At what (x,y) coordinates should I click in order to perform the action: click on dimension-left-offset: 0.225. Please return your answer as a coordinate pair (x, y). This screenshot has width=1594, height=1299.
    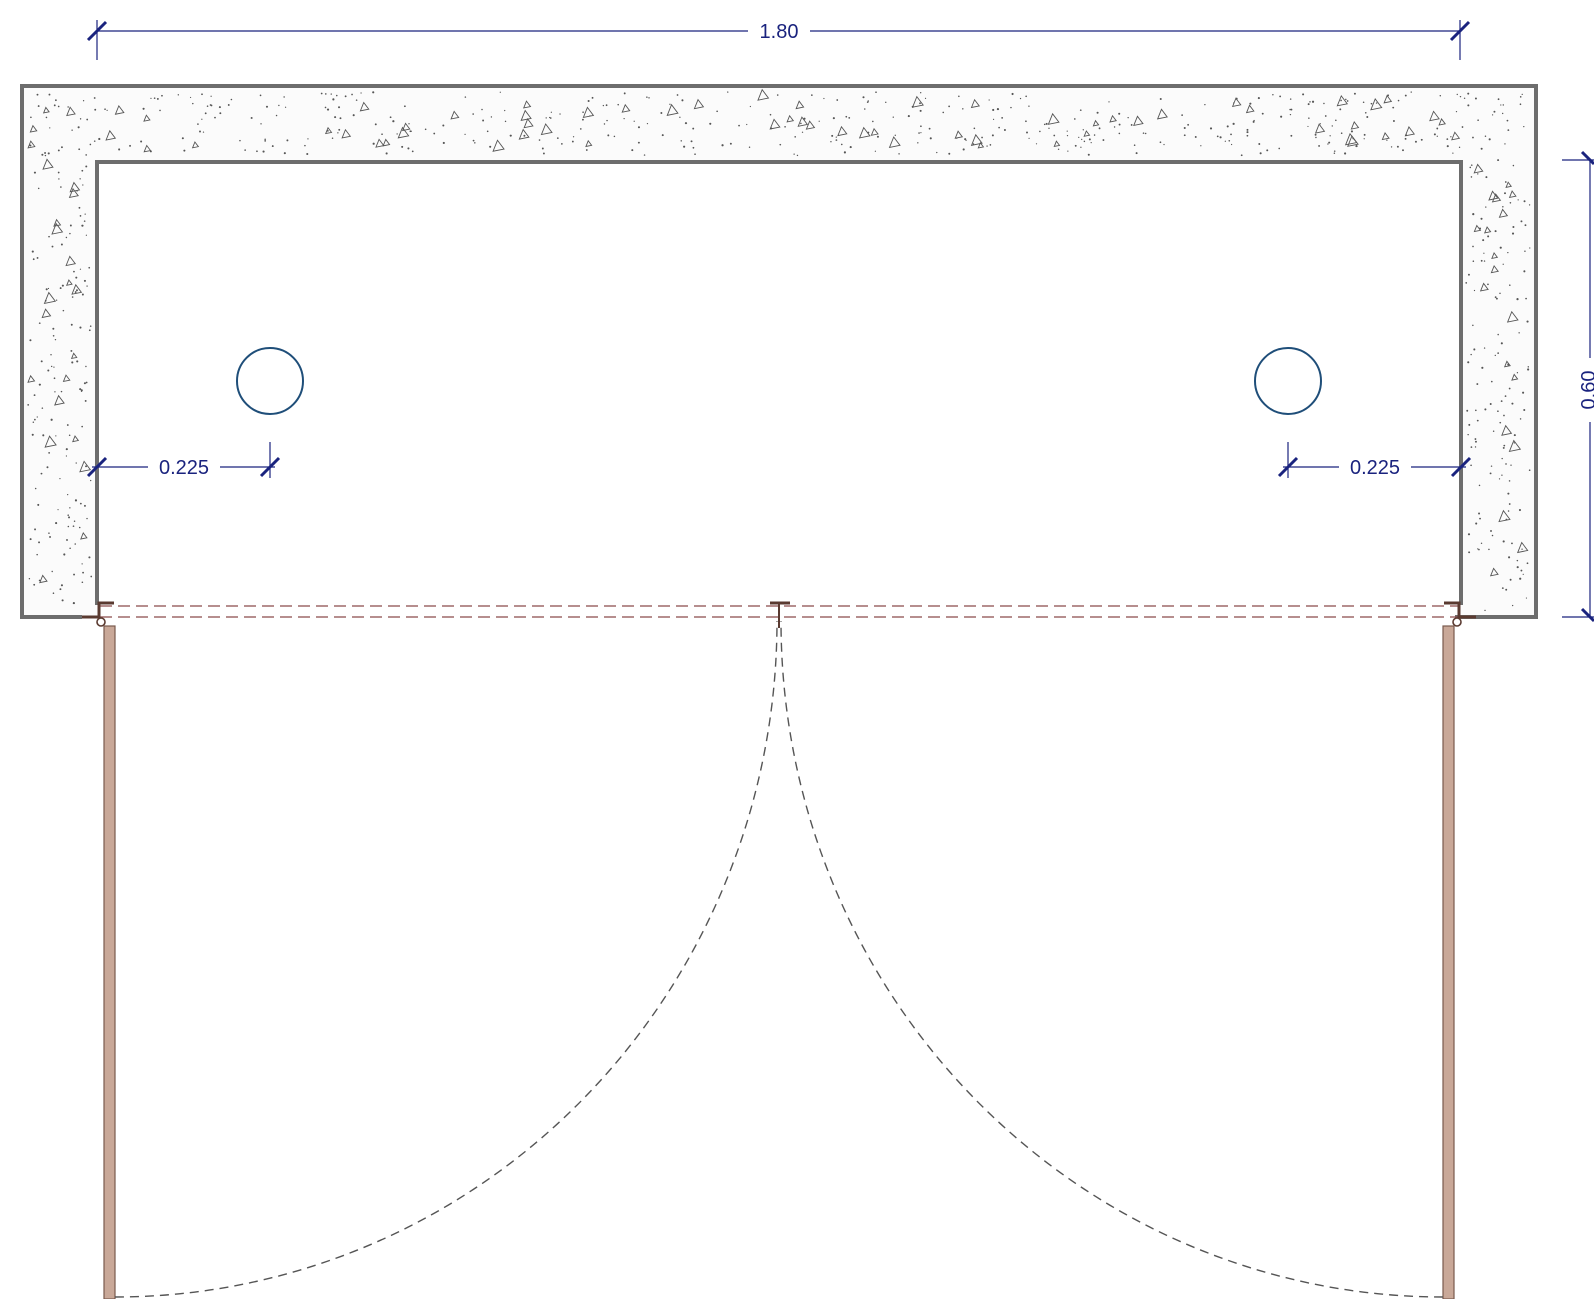
    Looking at the image, I should click on (183, 460).